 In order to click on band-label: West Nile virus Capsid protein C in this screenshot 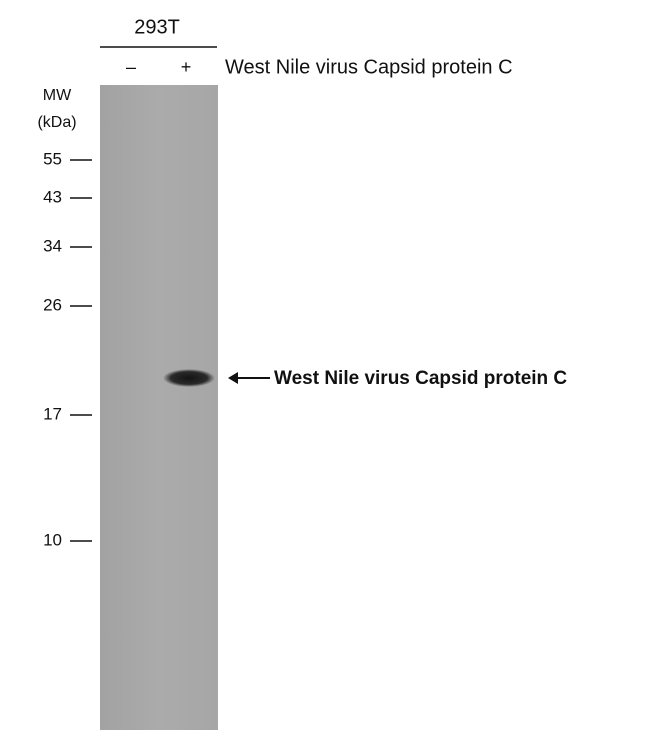, I will do `click(420, 378)`.